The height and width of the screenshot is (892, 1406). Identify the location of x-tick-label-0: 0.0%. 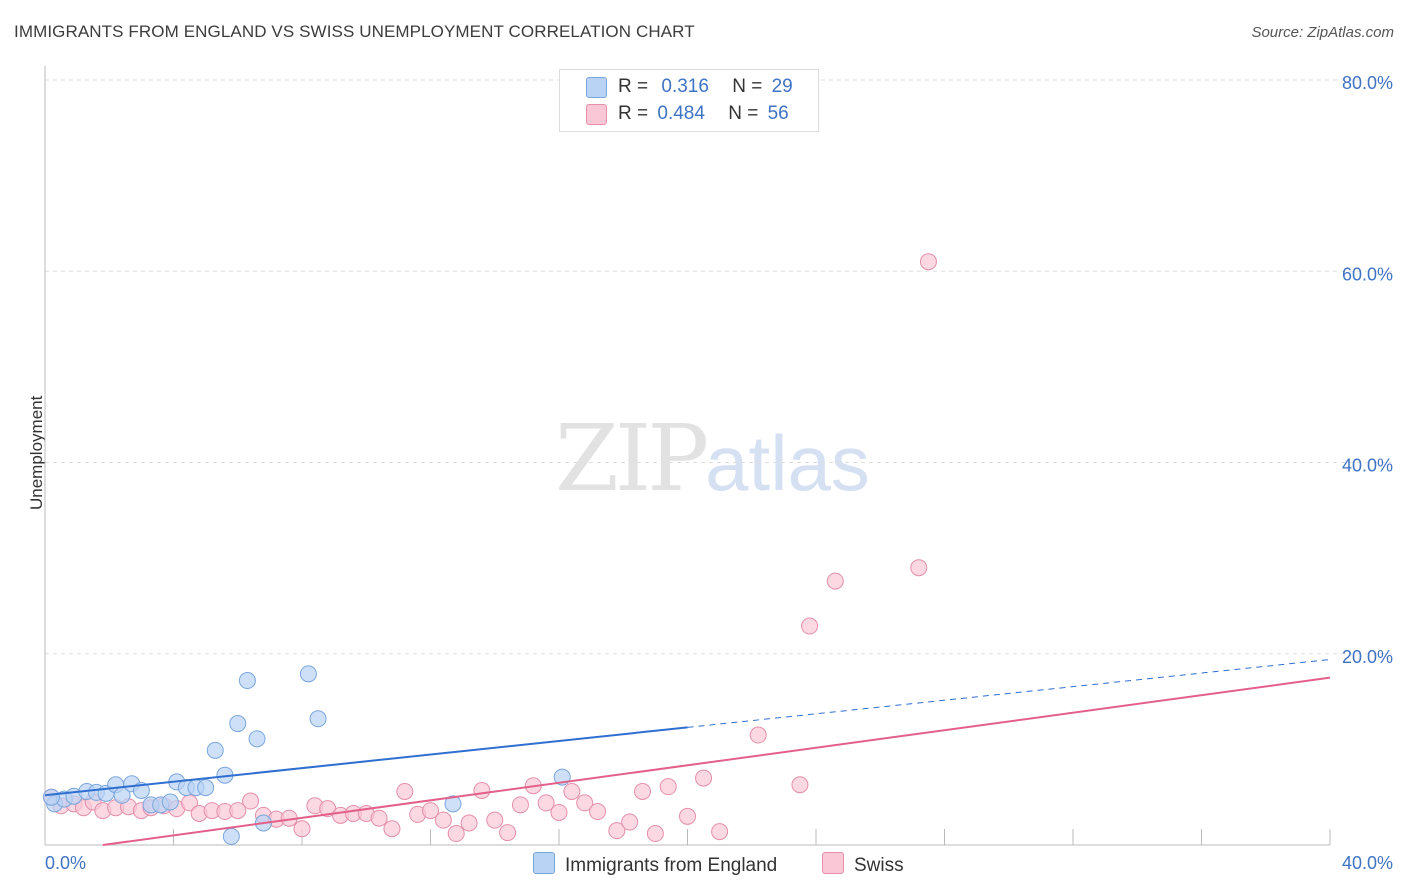
(65, 863).